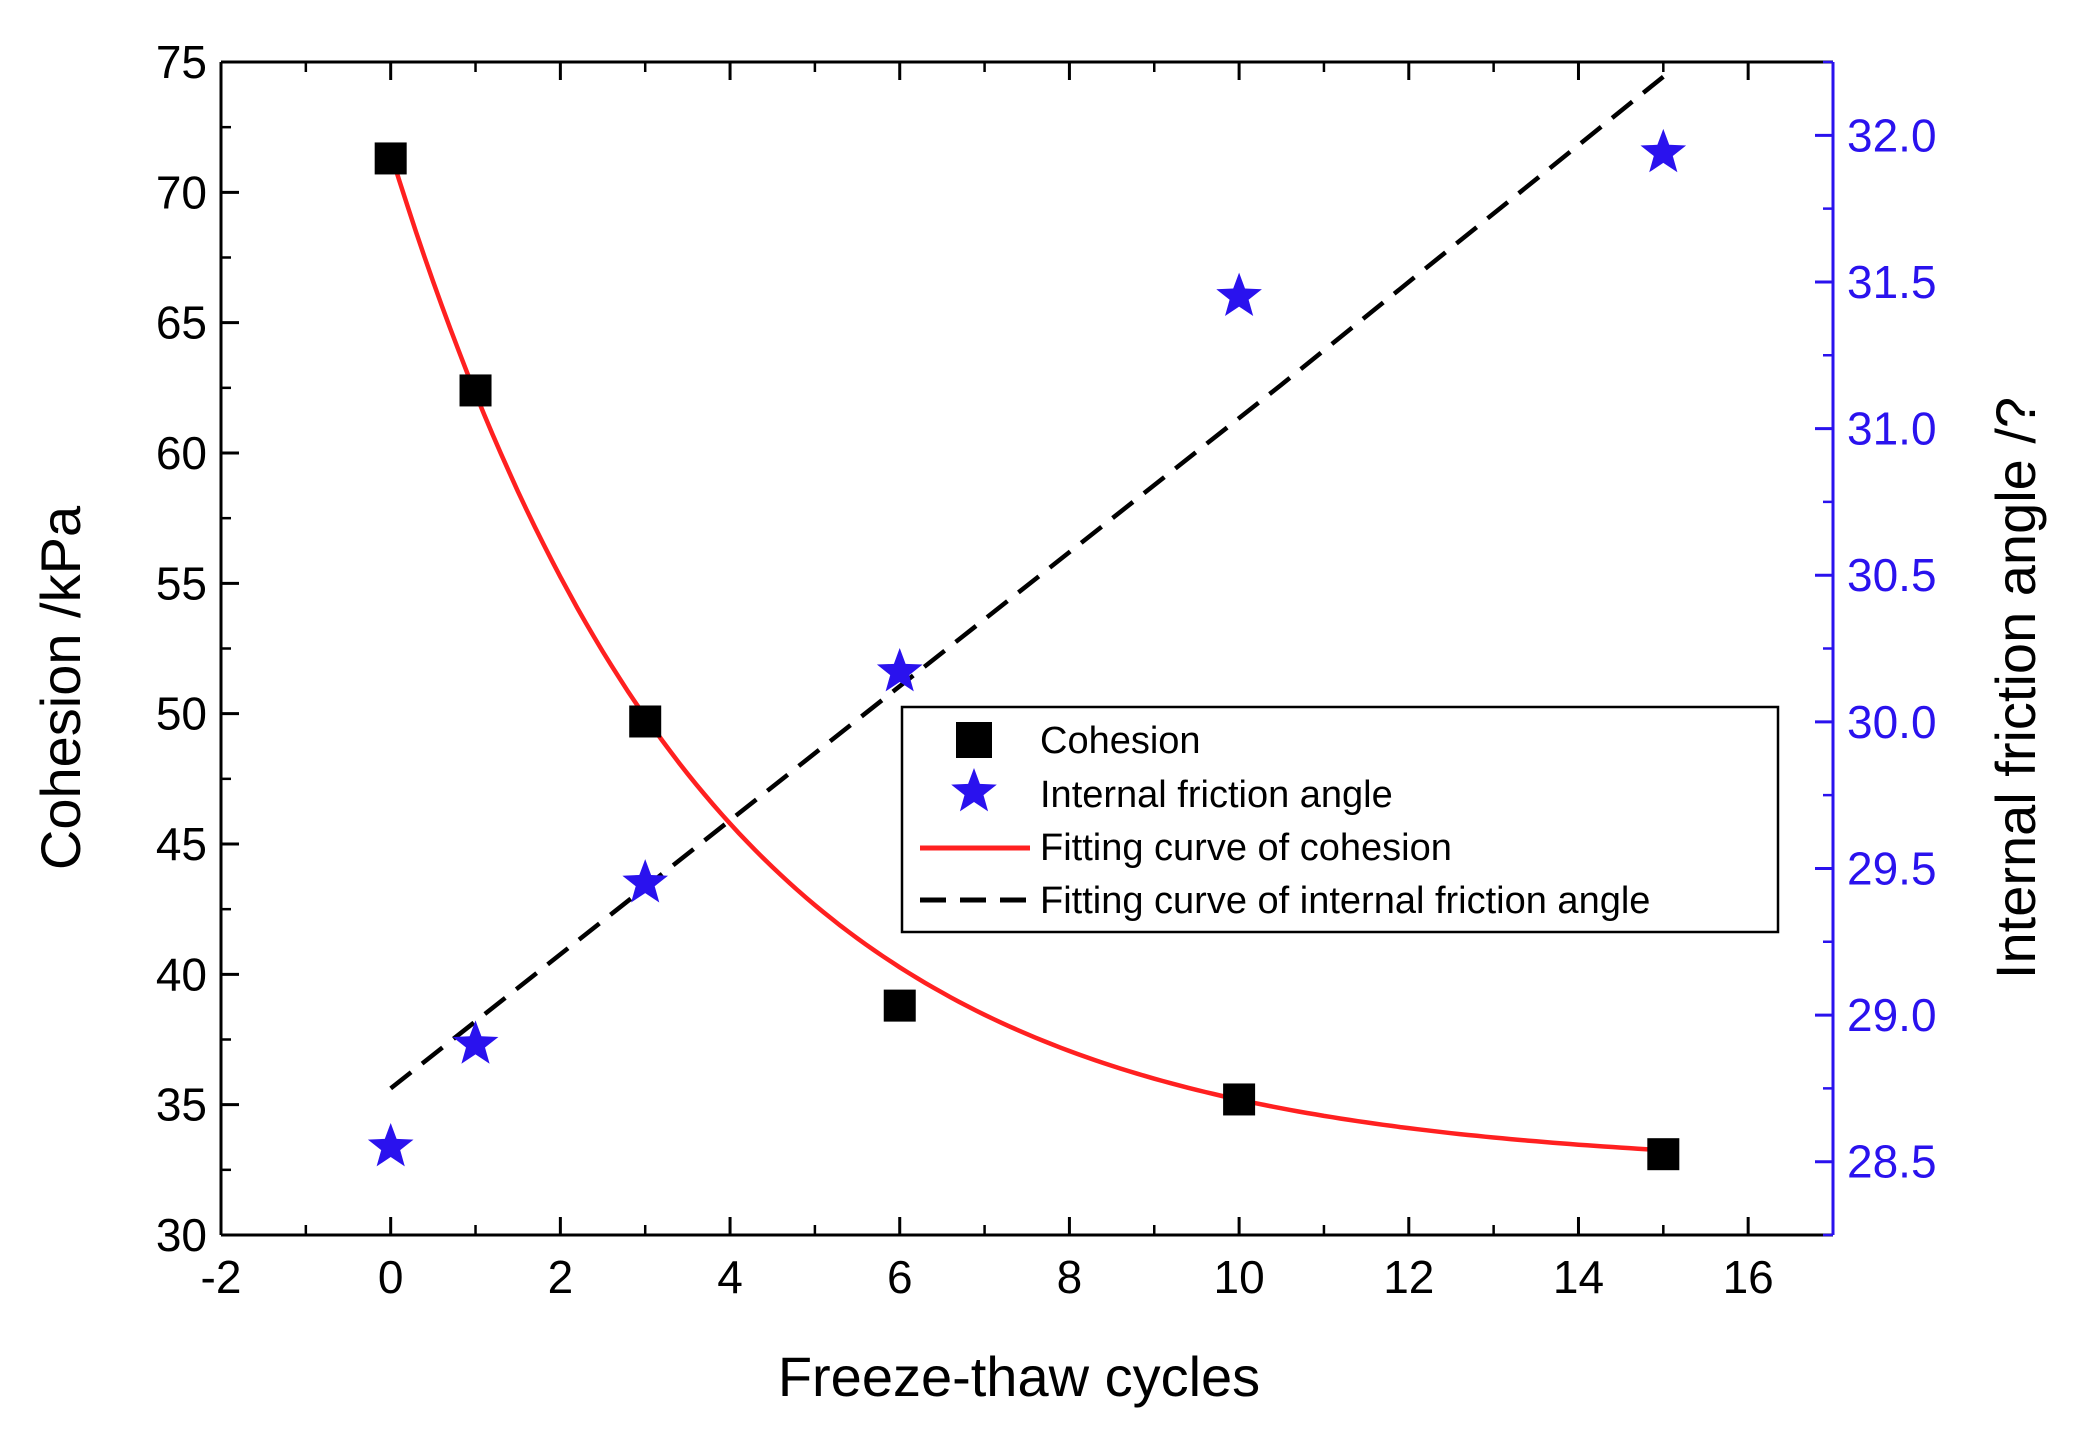  I want to click on y-axis-left-title: Cohesion /kPa, so click(60, 687).